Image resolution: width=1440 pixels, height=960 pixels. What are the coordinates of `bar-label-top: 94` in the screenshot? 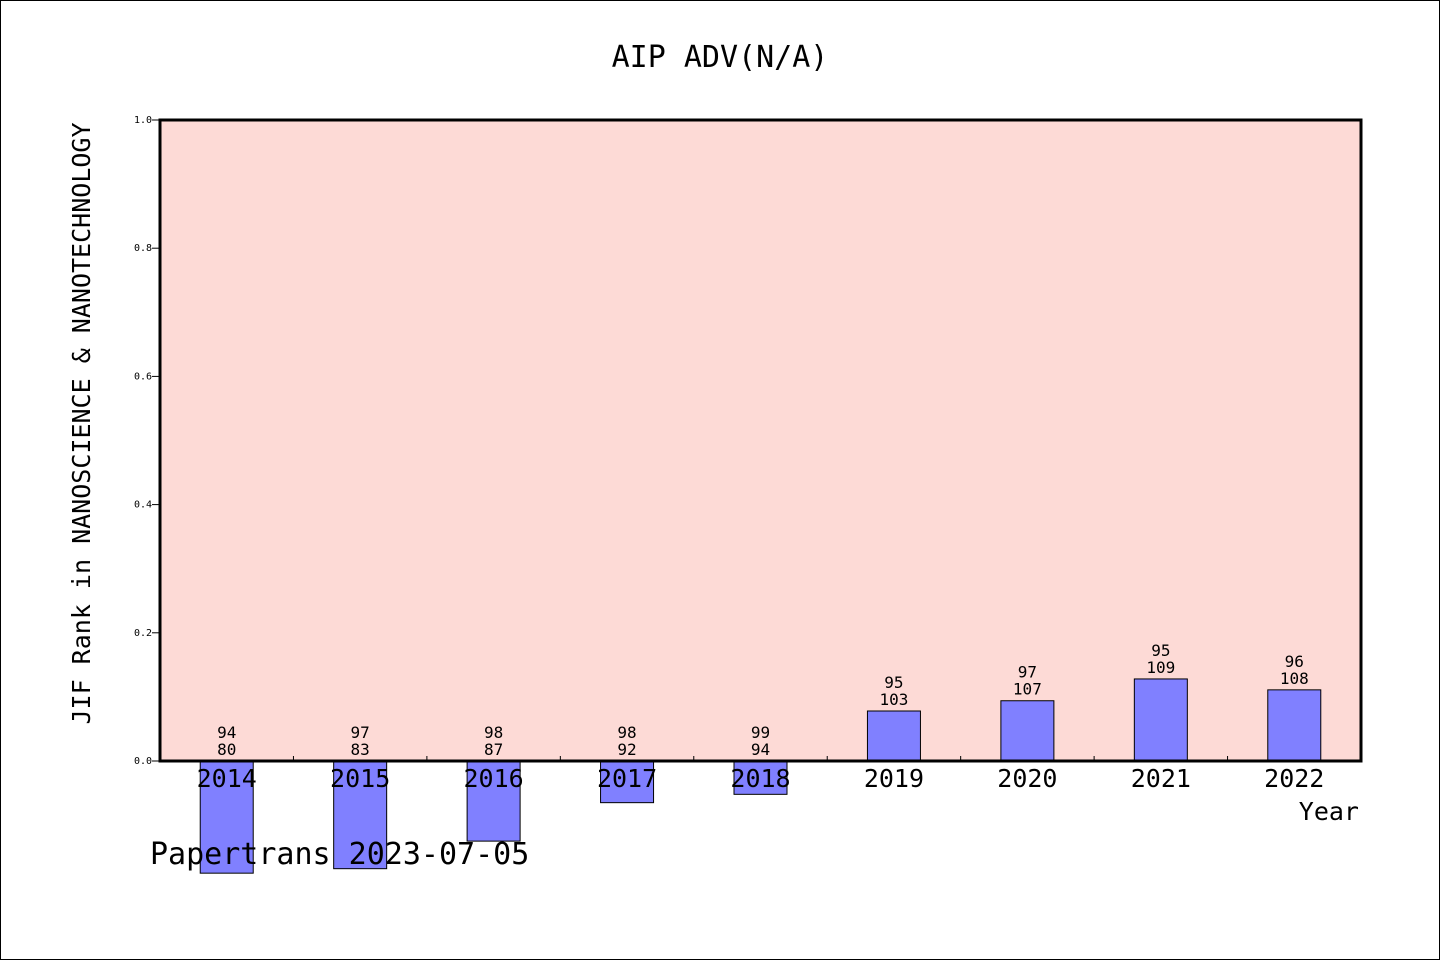 It's located at (226, 732).